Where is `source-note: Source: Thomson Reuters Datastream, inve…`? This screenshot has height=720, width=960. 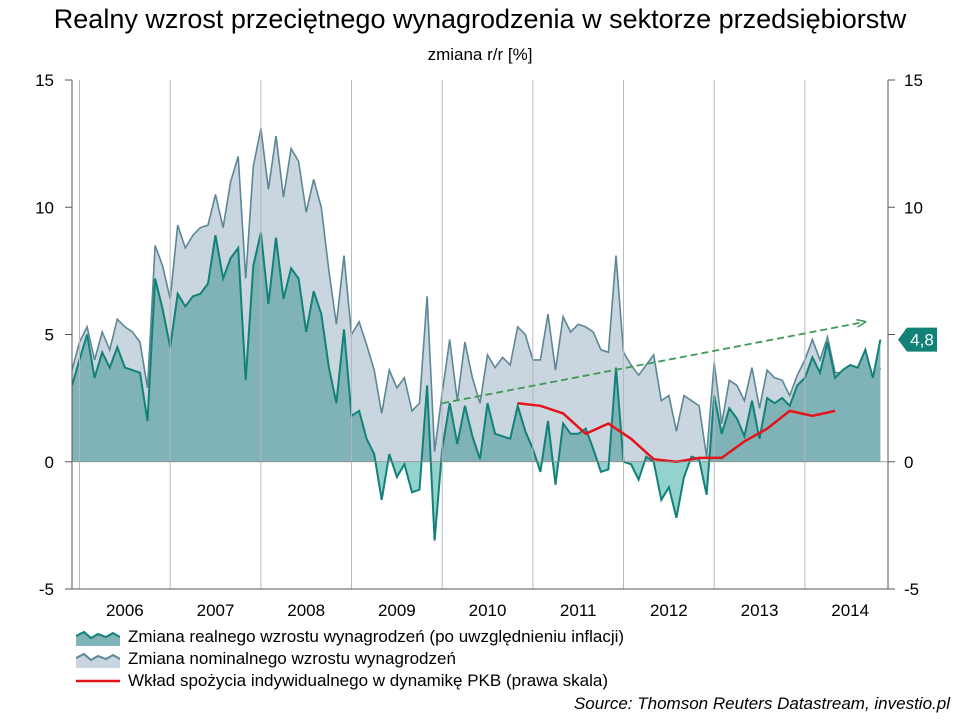
source-note: Source: Thomson Reuters Datastream, inve… is located at coordinates (761, 703).